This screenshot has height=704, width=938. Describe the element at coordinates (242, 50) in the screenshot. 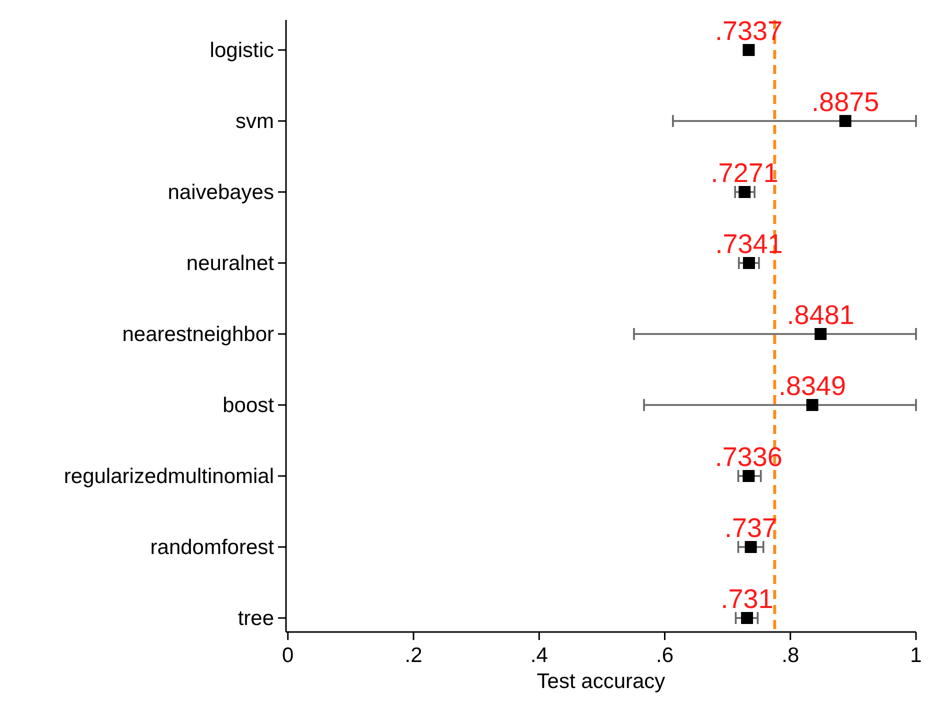

I see `y-tick-label: logistic` at that location.